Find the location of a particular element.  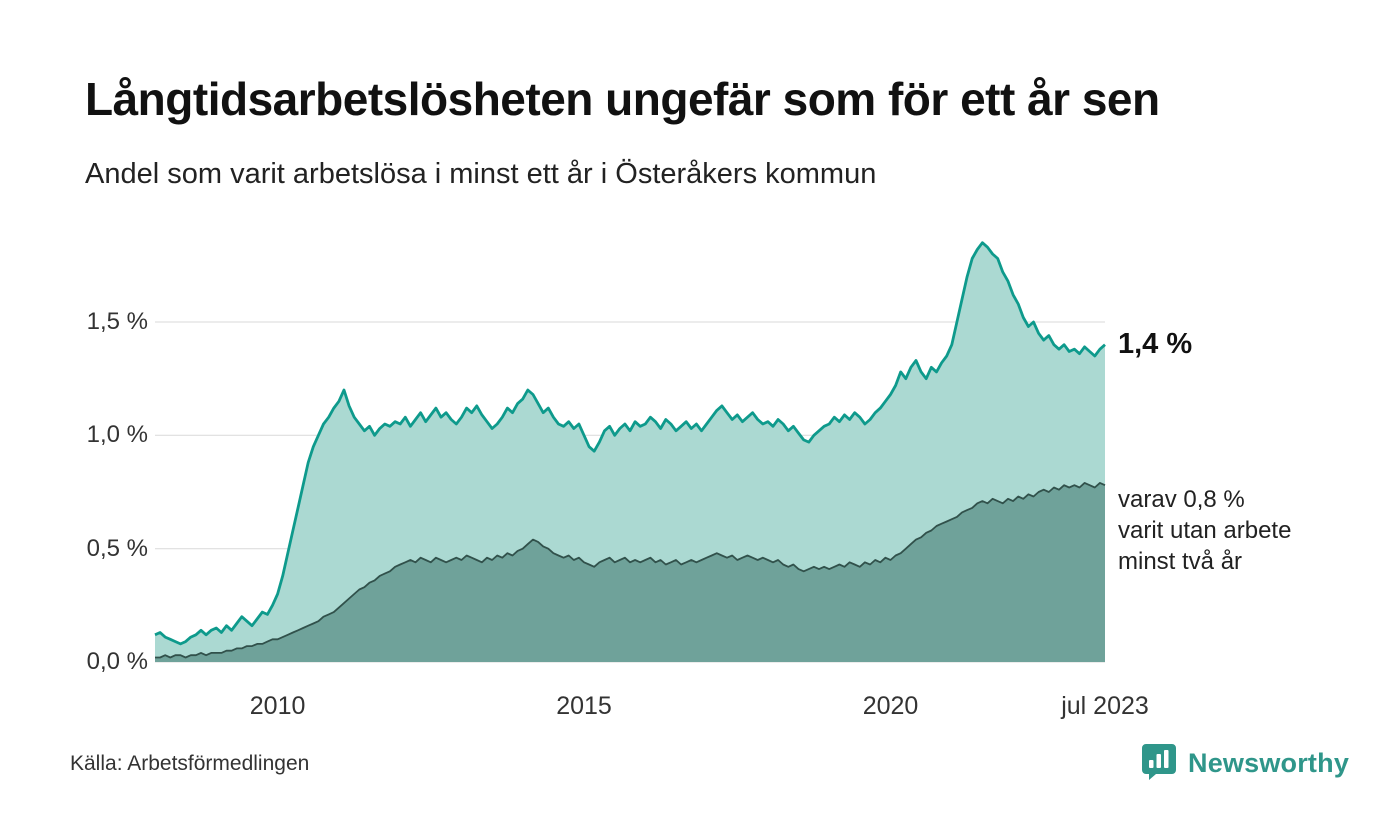

series1-end-value-label: 1,4 % is located at coordinates (1155, 344).